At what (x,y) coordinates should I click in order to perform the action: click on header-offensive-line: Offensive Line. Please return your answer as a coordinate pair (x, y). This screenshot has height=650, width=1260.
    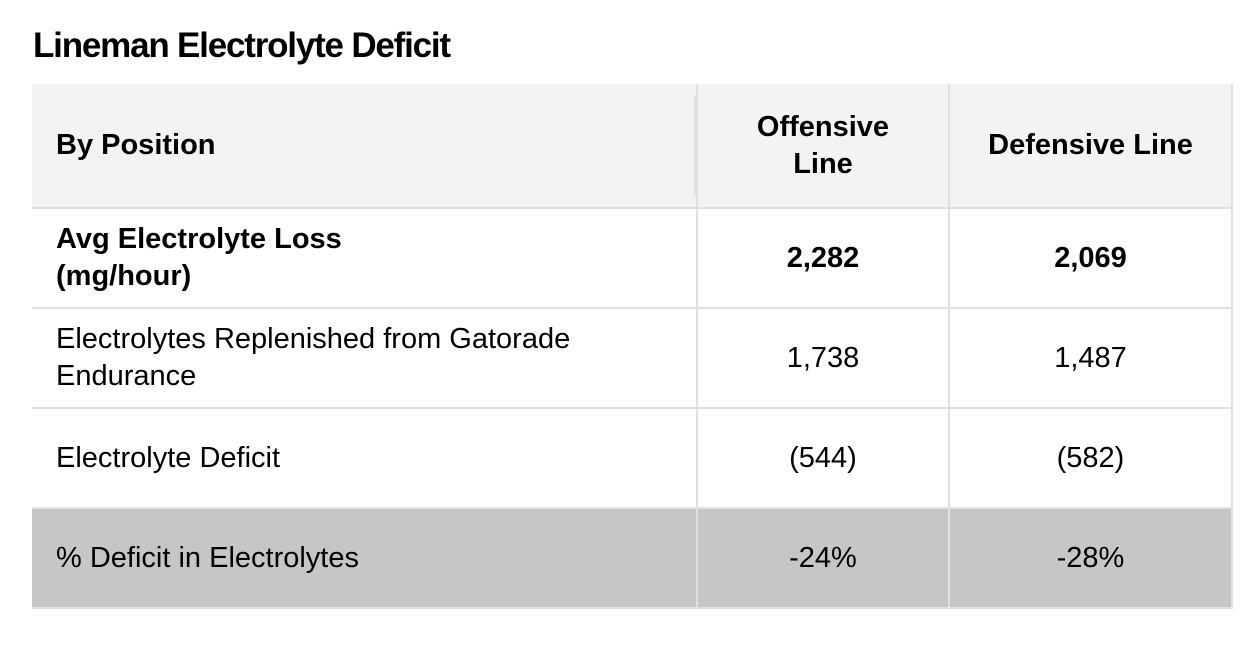
    Looking at the image, I should click on (823, 146).